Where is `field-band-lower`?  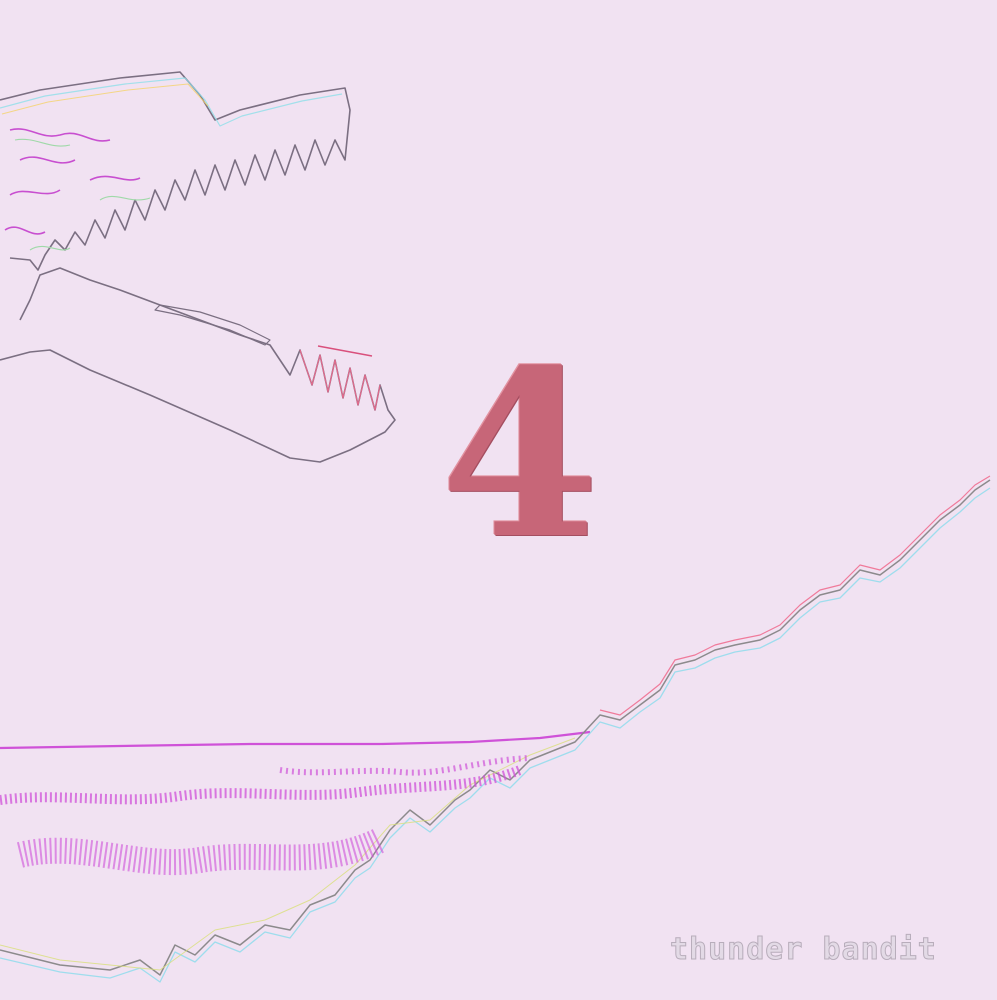 field-band-lower is located at coordinates (201, 852).